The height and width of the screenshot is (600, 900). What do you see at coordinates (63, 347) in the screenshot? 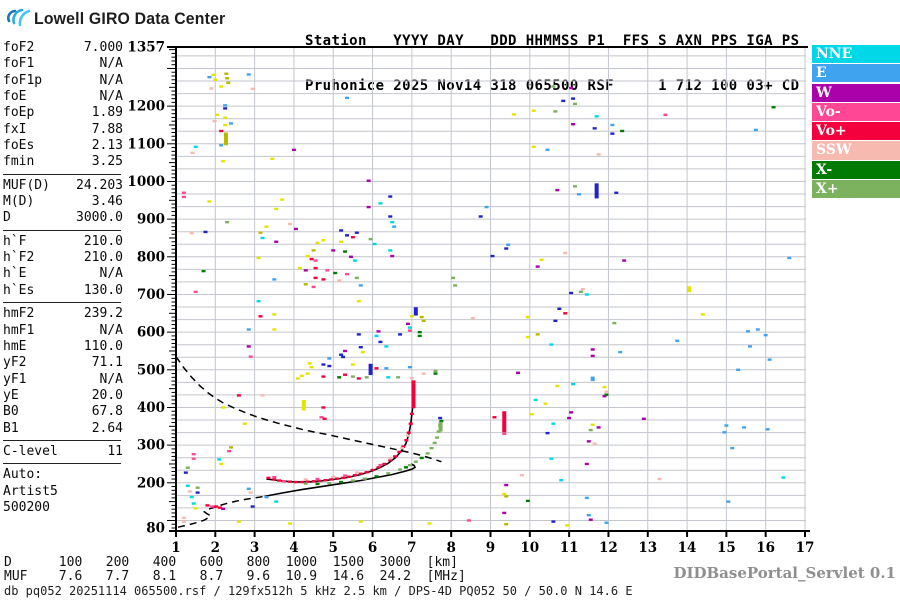
I see `param-row: hmE 110.0` at bounding box center [63, 347].